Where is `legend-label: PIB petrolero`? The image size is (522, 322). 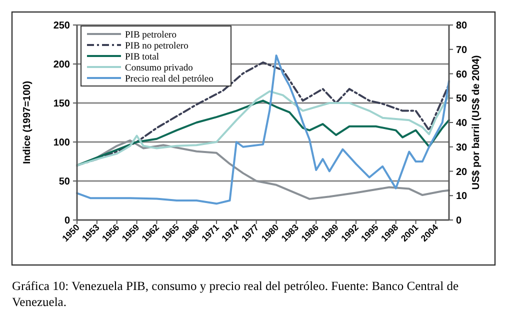
legend-label: PIB petrolero is located at coordinates (151, 35).